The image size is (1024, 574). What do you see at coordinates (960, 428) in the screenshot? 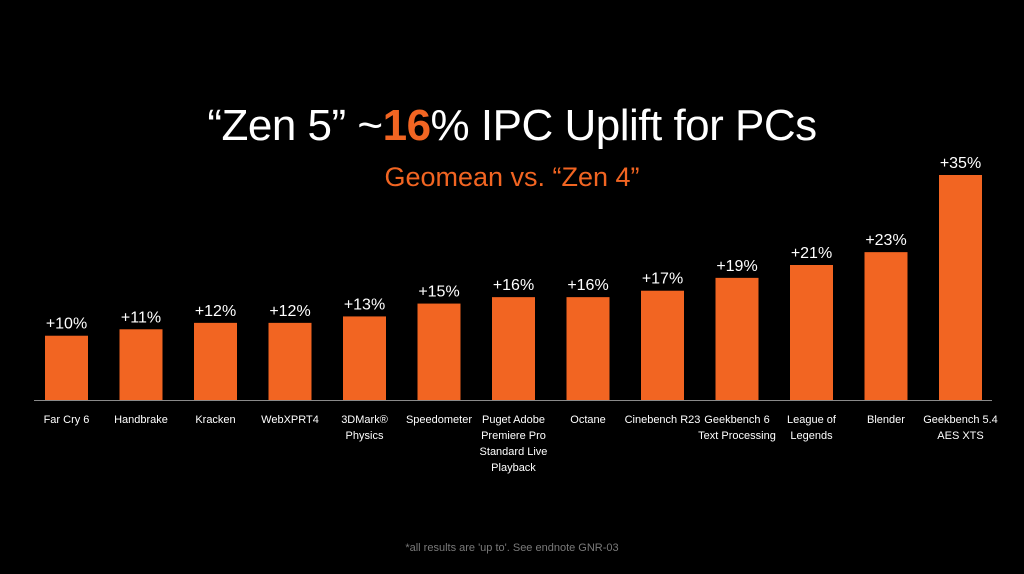
I see `category-label: Geekbench 5.4 AES XTS` at bounding box center [960, 428].